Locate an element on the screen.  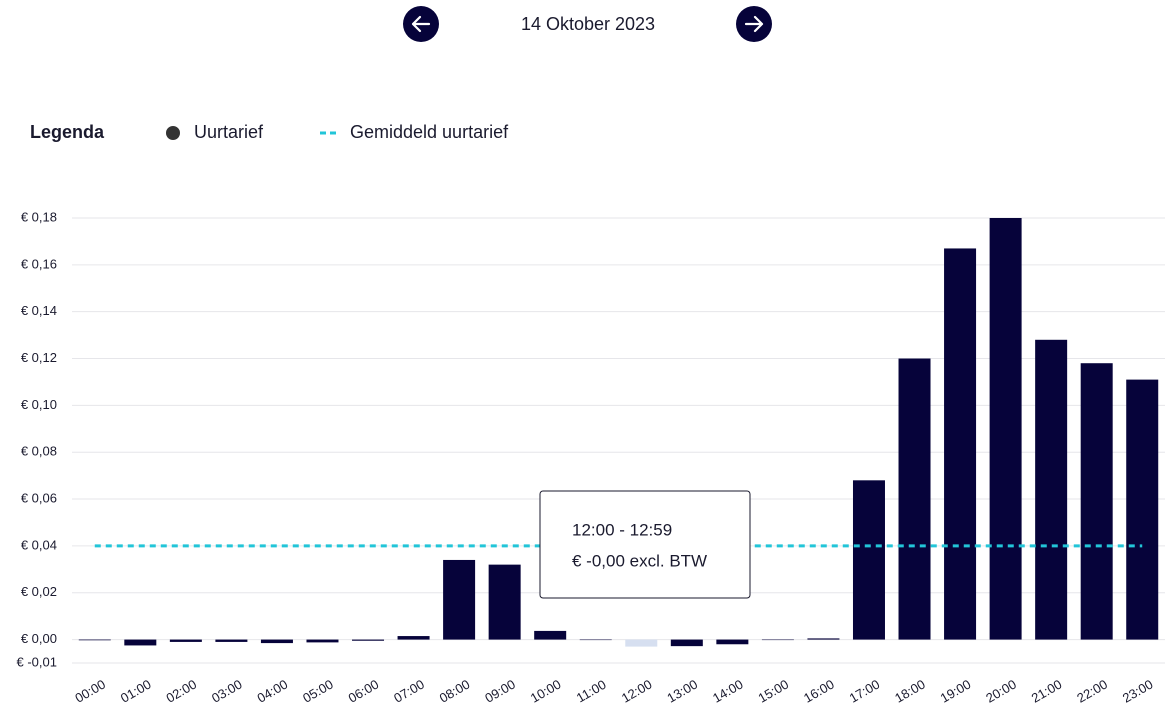
y-tick-label: € 0,10 is located at coordinates (39, 404).